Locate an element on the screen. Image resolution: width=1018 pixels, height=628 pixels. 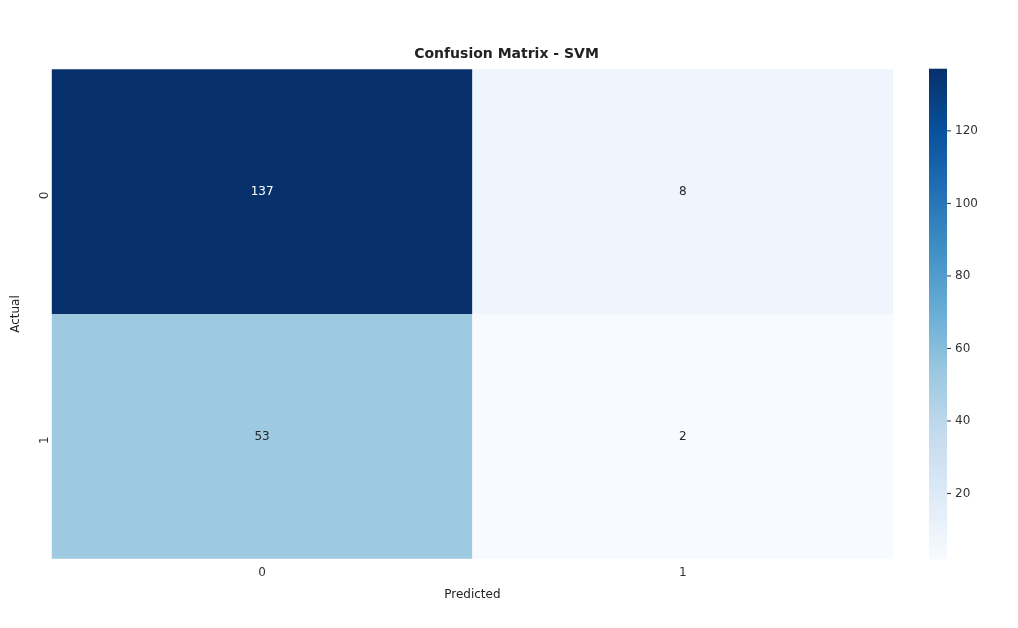
color-bar-label: 120 is located at coordinates (966, 129).